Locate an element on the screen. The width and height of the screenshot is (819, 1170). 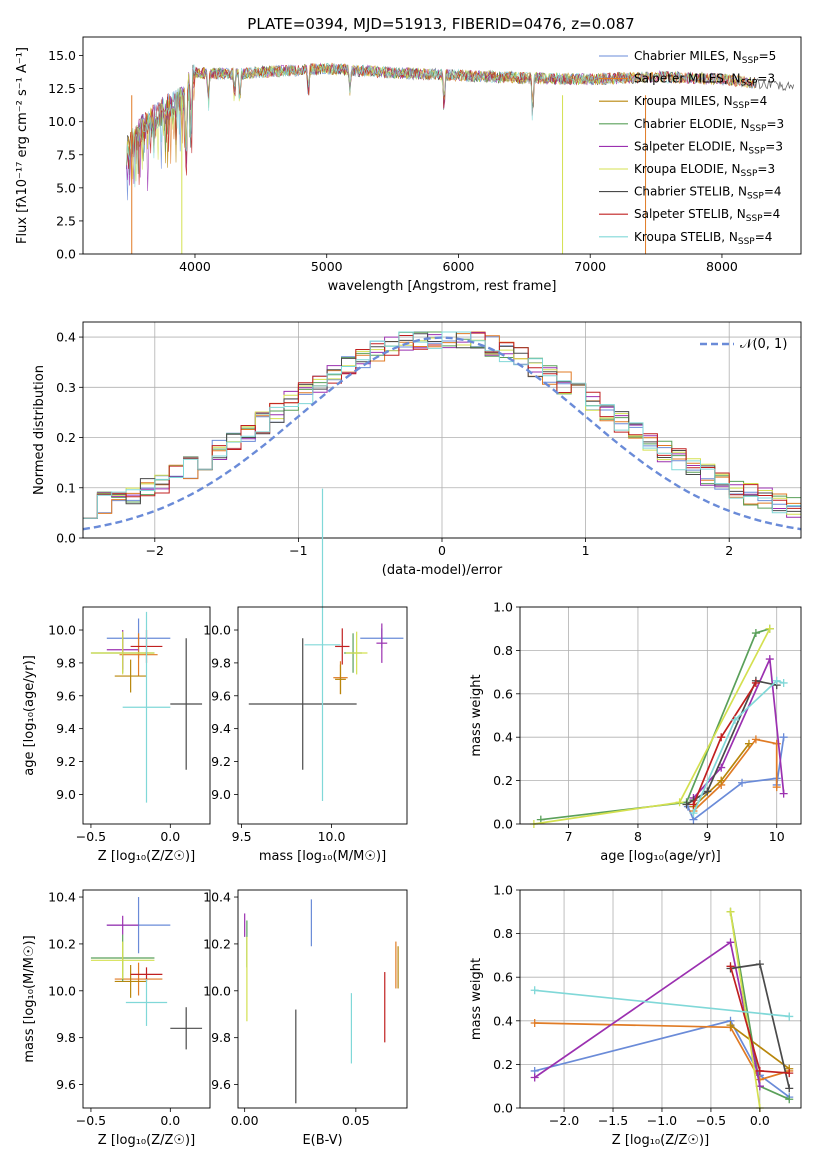
legend-entry: Chabrier STELIB, NSSP=4 is located at coordinates (708, 193).